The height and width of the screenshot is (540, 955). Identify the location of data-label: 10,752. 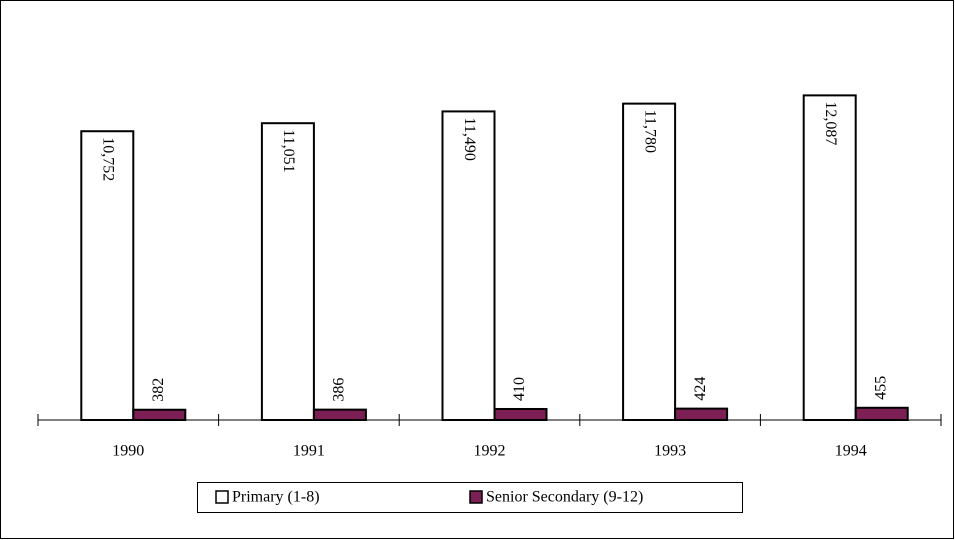
(108, 159).